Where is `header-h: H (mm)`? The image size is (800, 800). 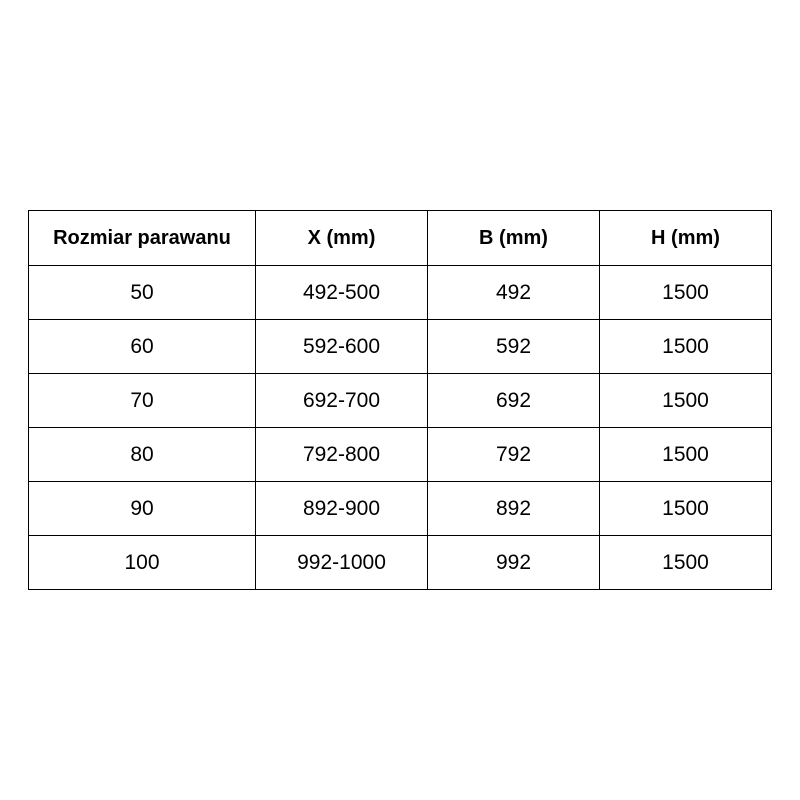
header-h: H (mm) is located at coordinates (685, 238).